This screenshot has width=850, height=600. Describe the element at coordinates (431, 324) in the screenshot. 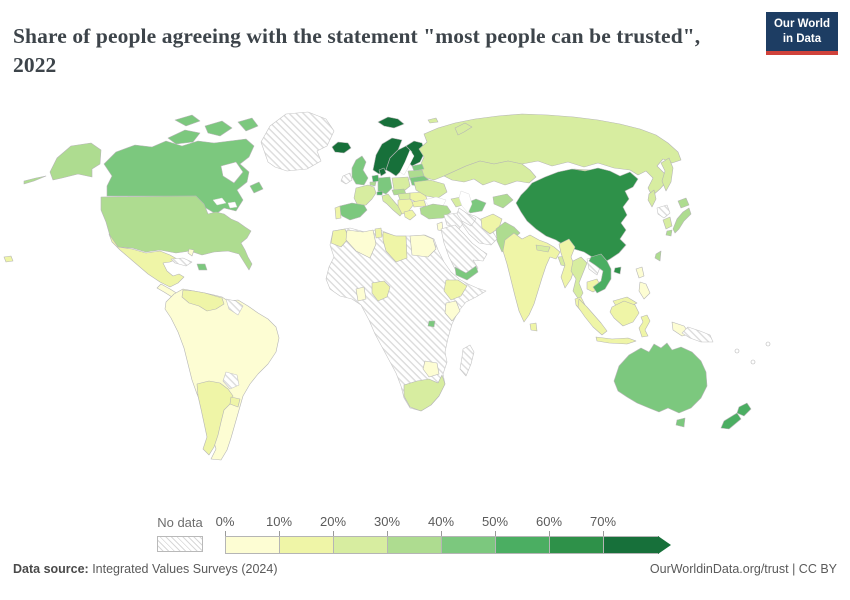

I see `country-rwanda` at that location.